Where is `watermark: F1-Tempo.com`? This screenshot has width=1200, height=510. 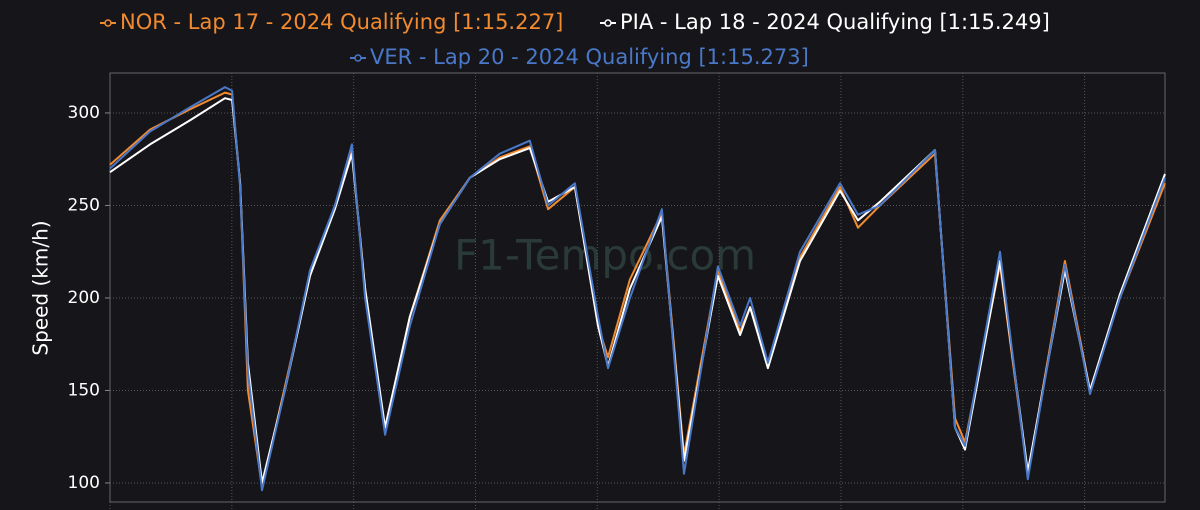 watermark: F1-Tempo.com is located at coordinates (605, 255).